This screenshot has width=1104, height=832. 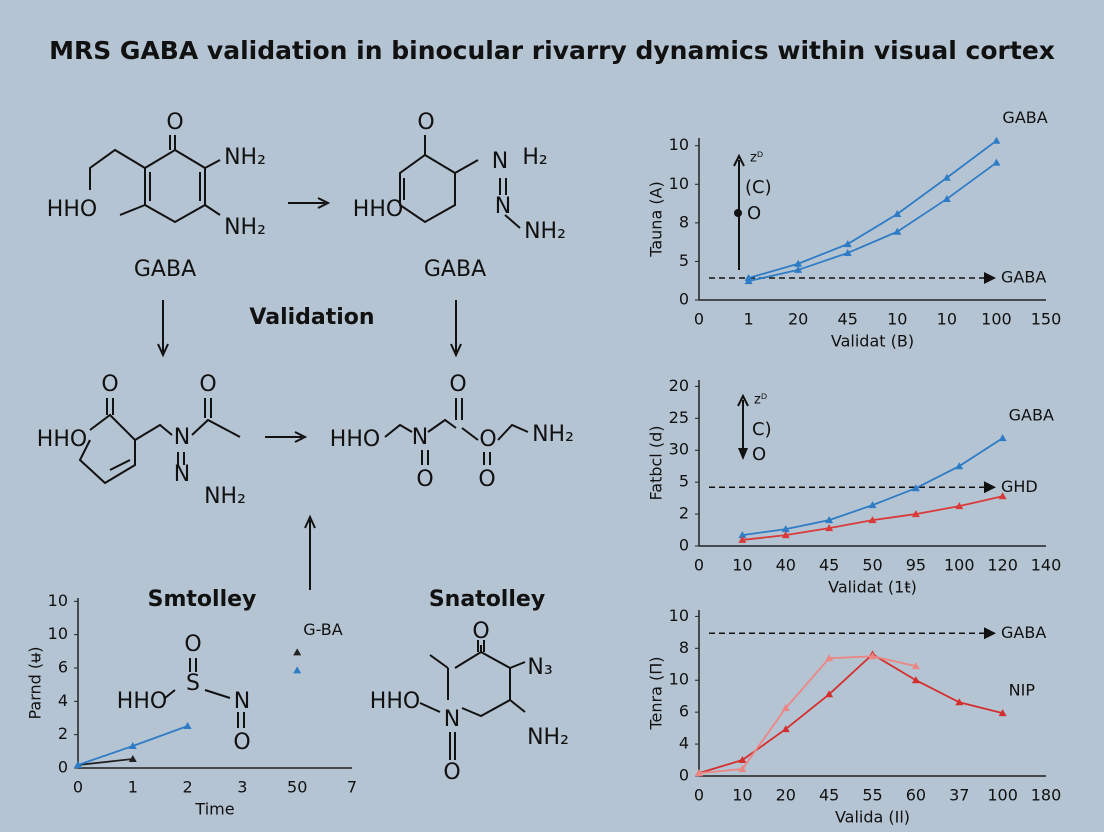 What do you see at coordinates (684, 775) in the screenshot?
I see `y-tick-label: 0` at bounding box center [684, 775].